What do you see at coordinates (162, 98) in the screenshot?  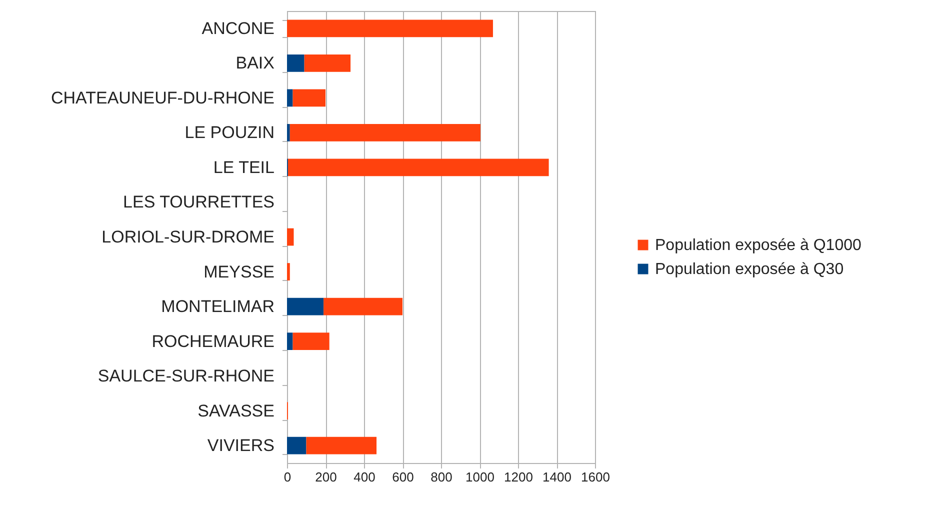 I see `y-tick-label: CHATEAUNEUF-DU-RHONE` at bounding box center [162, 98].